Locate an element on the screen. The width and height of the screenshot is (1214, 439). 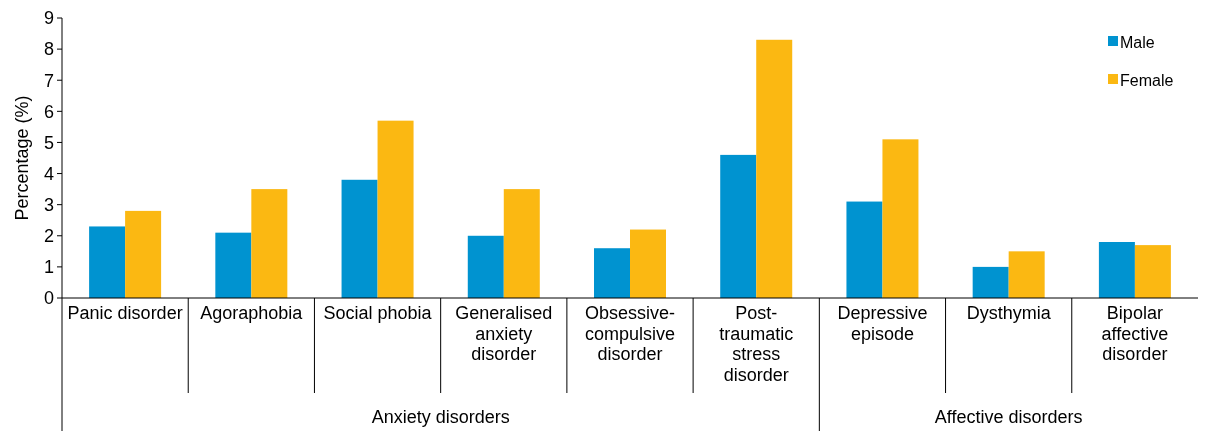
y-tick-label: 9 is located at coordinates (48, 18).